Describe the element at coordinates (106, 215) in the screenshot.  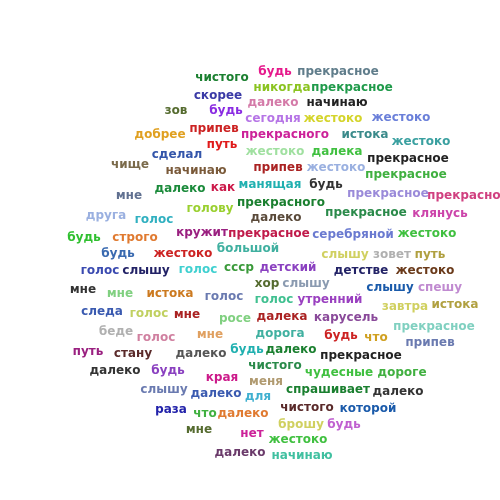
I see `cloud-word: друга` at that location.